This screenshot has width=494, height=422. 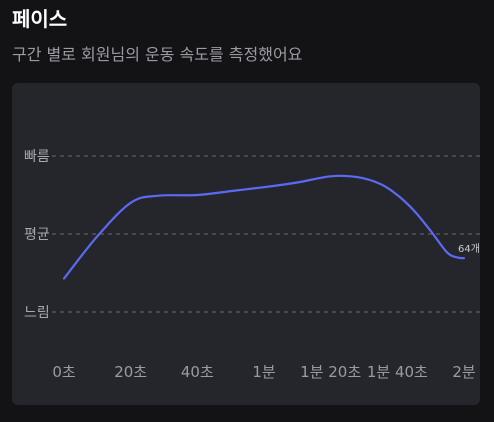 What do you see at coordinates (130, 372) in the screenshot?
I see `x-tick-label: 20초` at bounding box center [130, 372].